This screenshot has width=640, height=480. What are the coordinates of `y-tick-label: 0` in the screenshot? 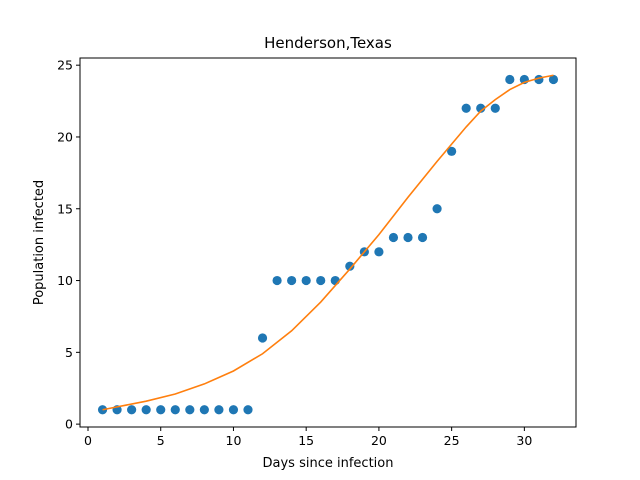 It's located at (69, 424).